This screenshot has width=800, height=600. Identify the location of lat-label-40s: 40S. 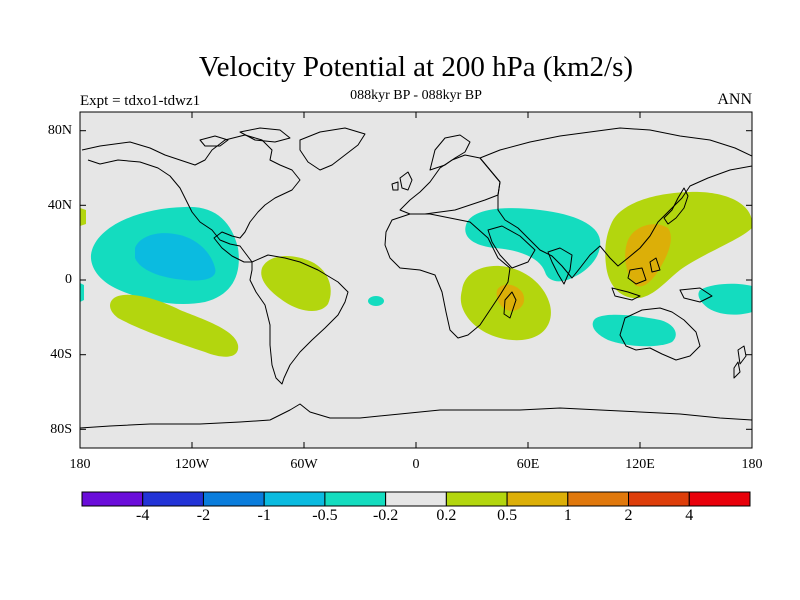
(61, 354).